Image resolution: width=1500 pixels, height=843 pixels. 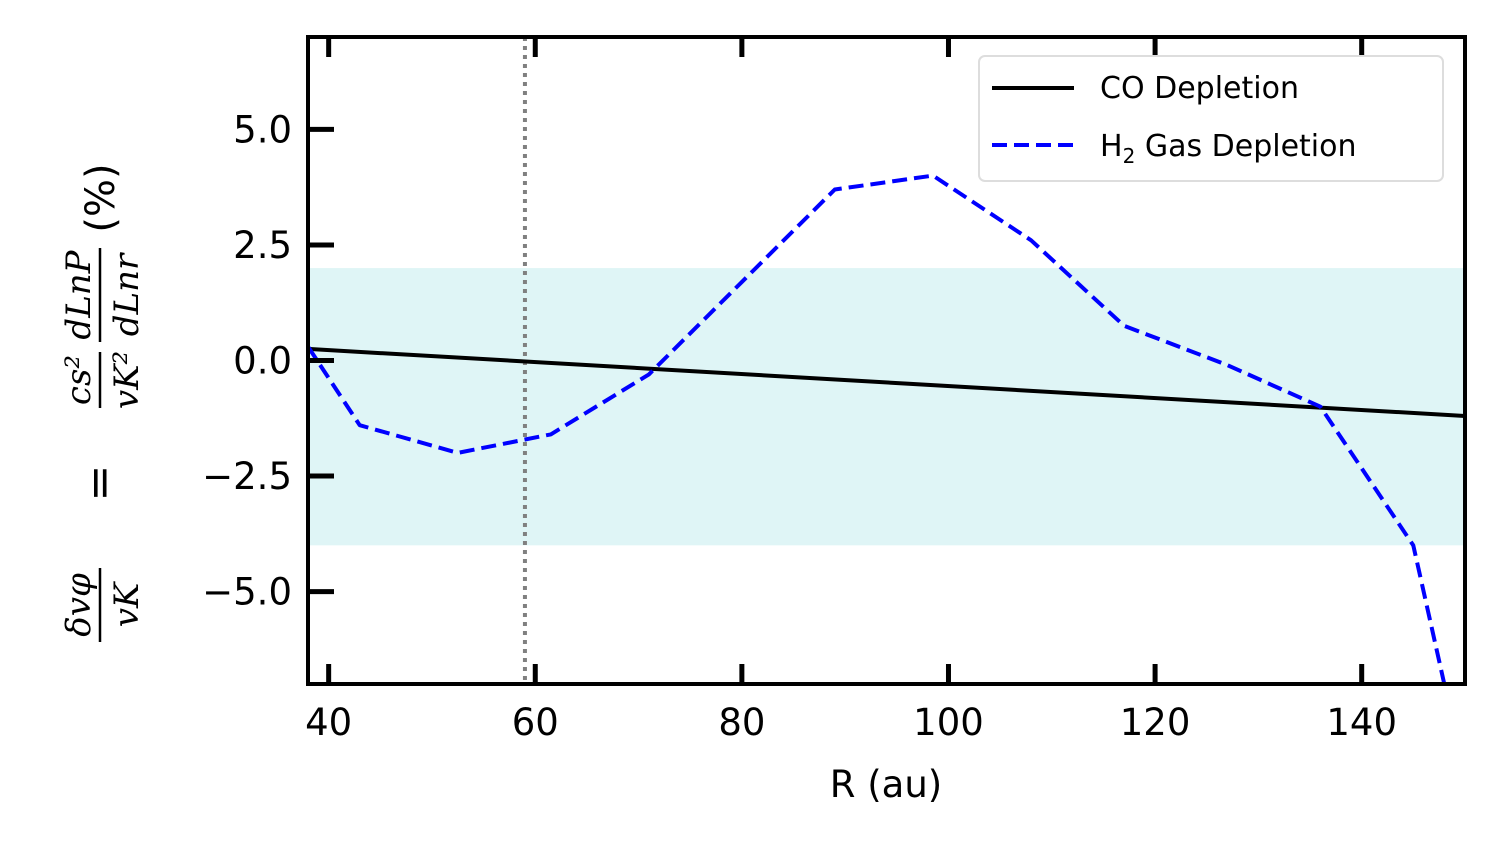 I want to click on ylabel-num2: cs², so click(x=79, y=380).